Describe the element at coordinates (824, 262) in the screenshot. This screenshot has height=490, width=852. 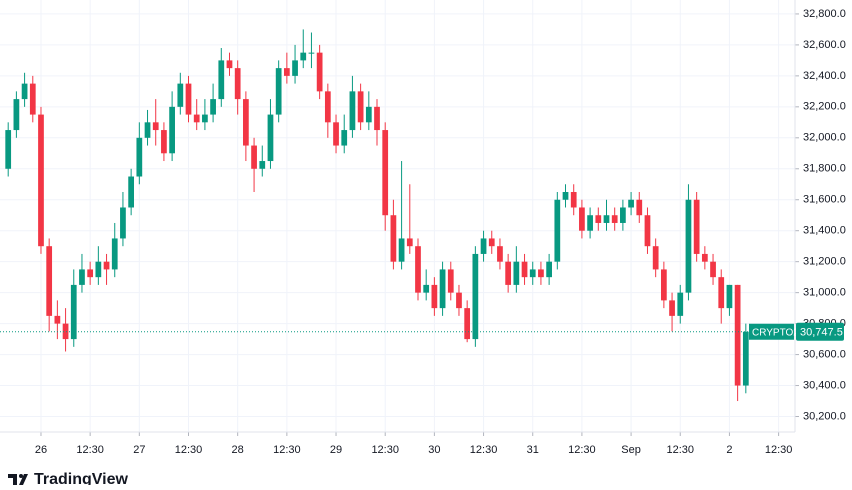
I see `y-tick-label: 31,200.0` at that location.